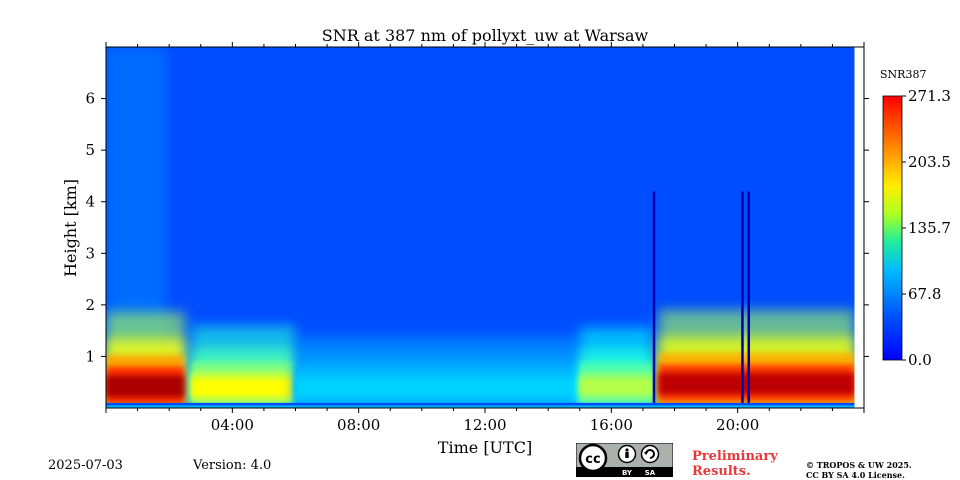 The height and width of the screenshot is (480, 960). I want to click on y-tick-label: 5, so click(90, 150).